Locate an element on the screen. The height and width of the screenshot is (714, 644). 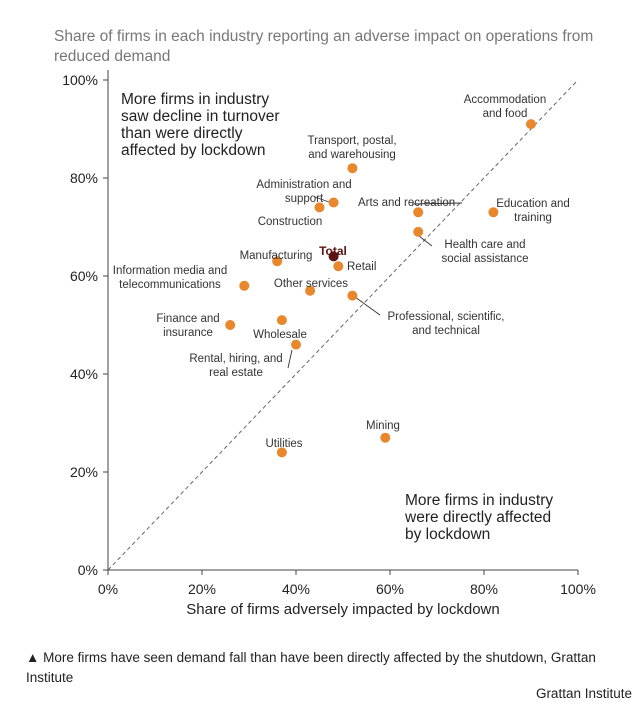
data-point-label: Transport, postal, and warehousing is located at coordinates (351, 148).